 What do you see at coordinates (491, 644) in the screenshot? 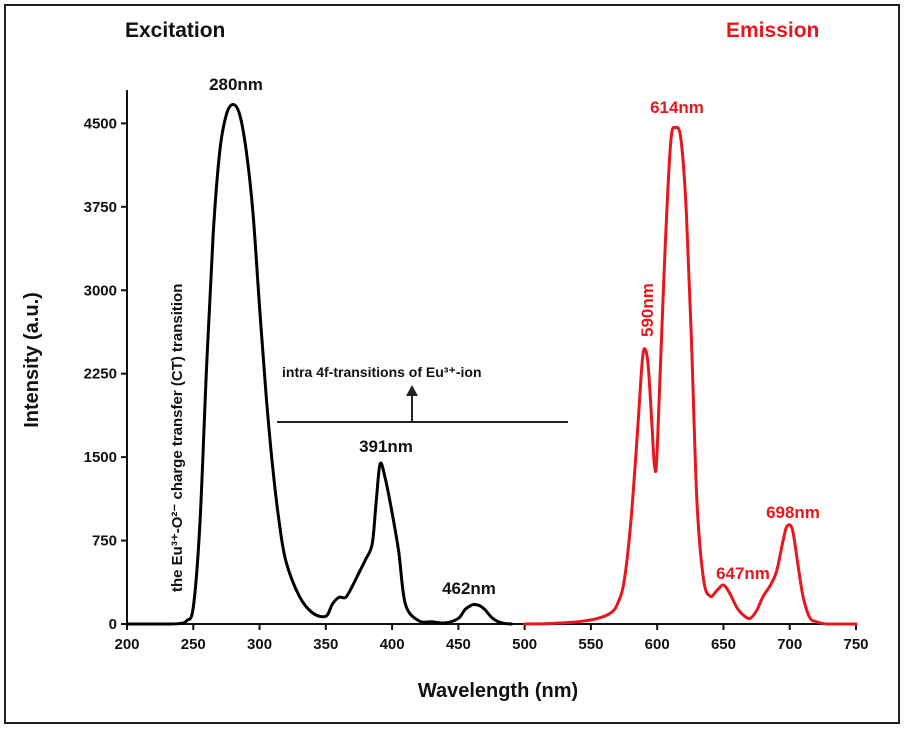
I see `x-tick-labels: 200 250 300 350 400 450 500 550 600 650 700 750` at bounding box center [491, 644].